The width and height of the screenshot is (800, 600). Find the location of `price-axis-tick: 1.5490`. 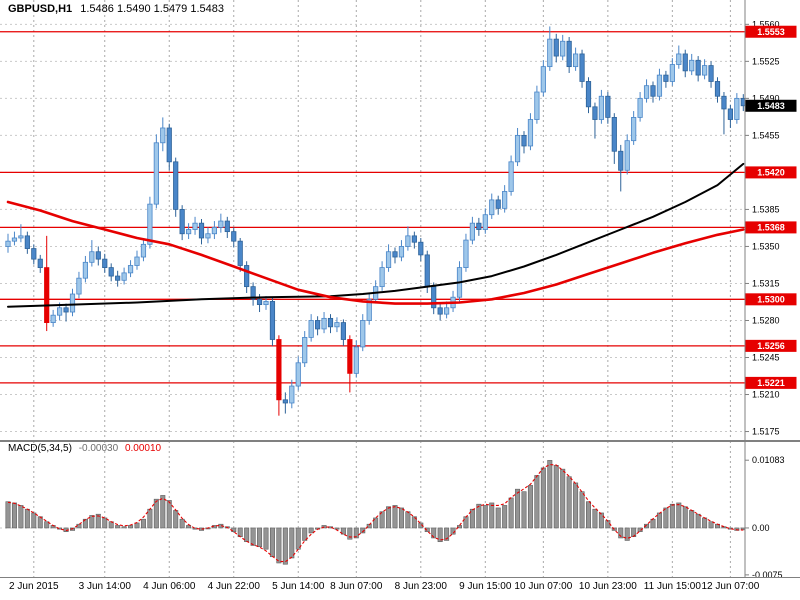

price-axis-tick: 1.5490 is located at coordinates (766, 98).